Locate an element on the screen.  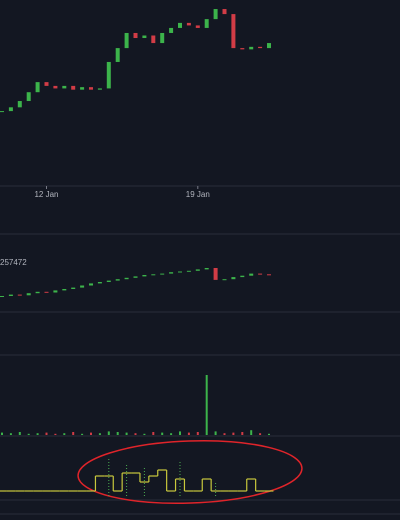
x-tick-label: 19 Jan is located at coordinates (198, 194).